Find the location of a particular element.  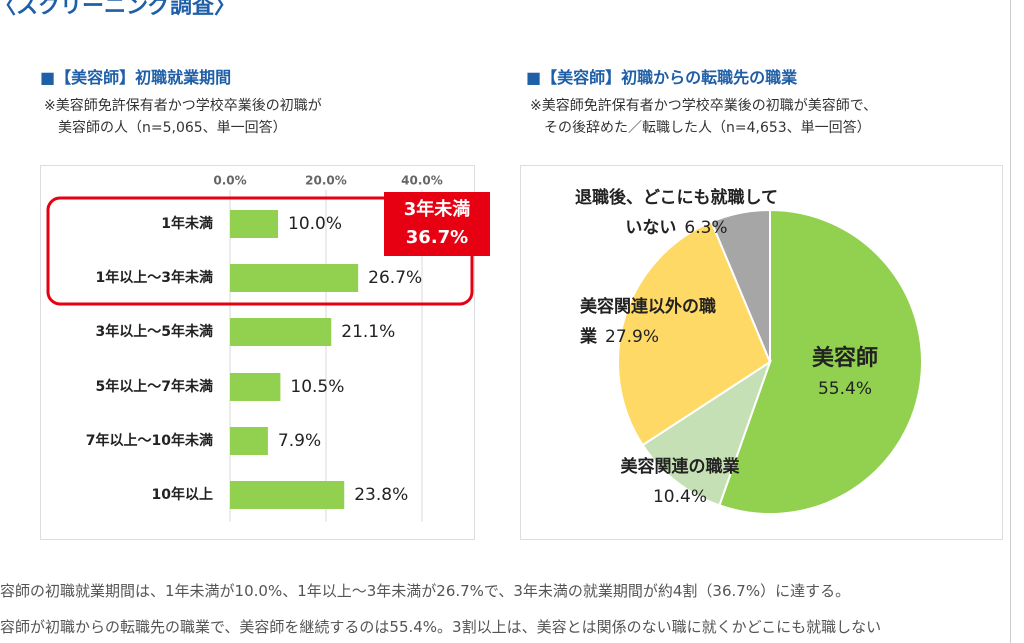

annotation-text: 3年未満 is located at coordinates (437, 209).